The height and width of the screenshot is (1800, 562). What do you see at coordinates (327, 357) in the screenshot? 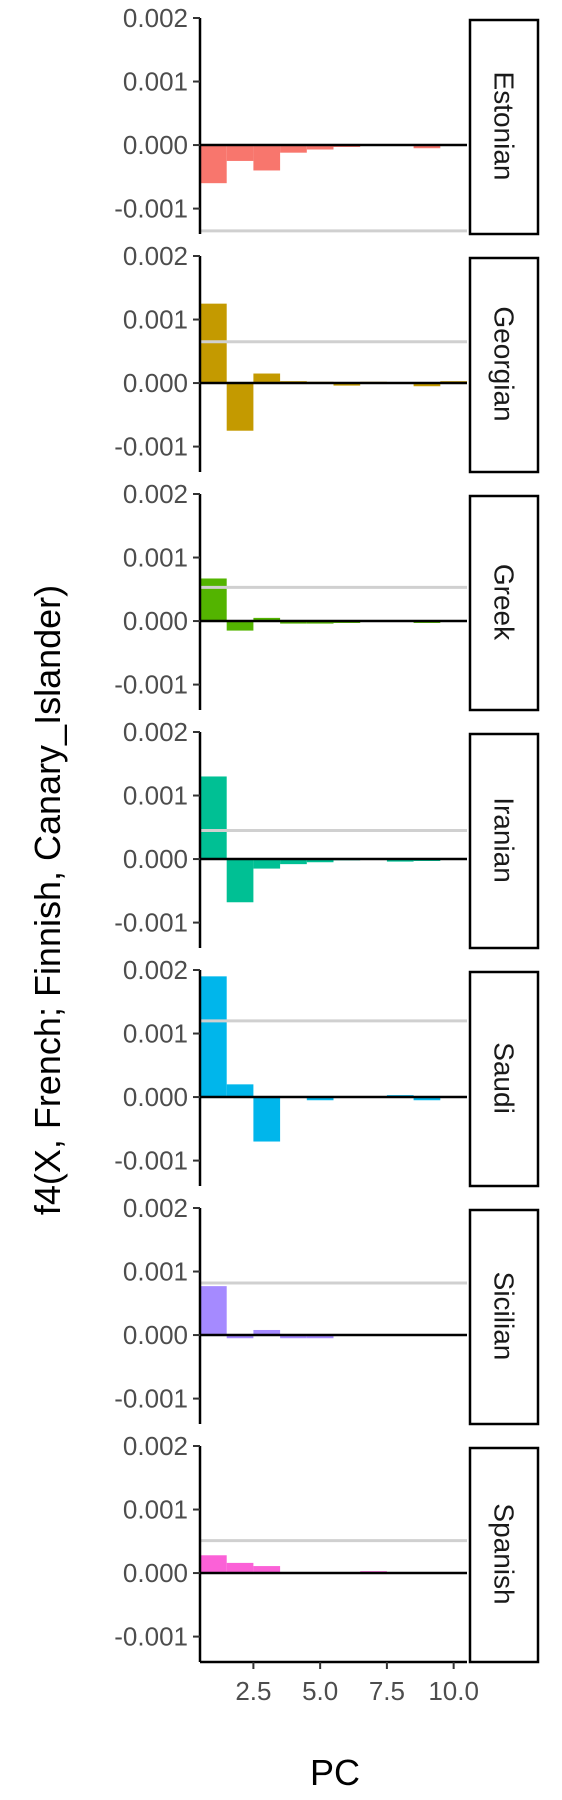
I see `panel-georgian: 0.002 0.001 0.000 -0.001 Georgian` at bounding box center [327, 357].